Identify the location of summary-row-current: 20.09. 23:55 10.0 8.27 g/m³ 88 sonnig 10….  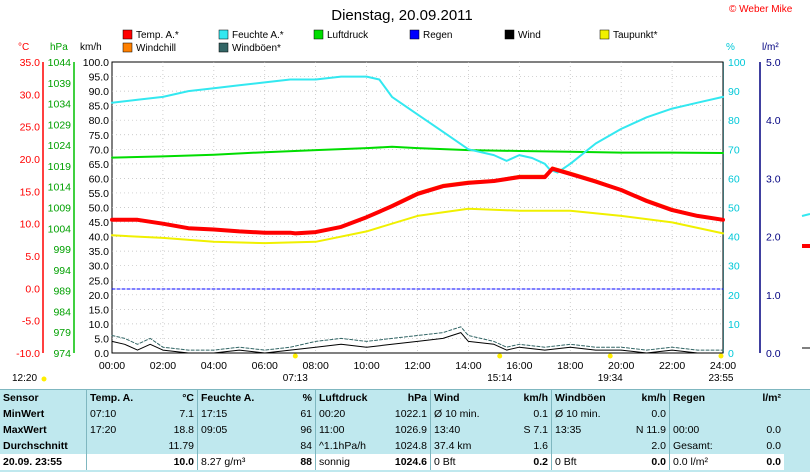
(392, 462).